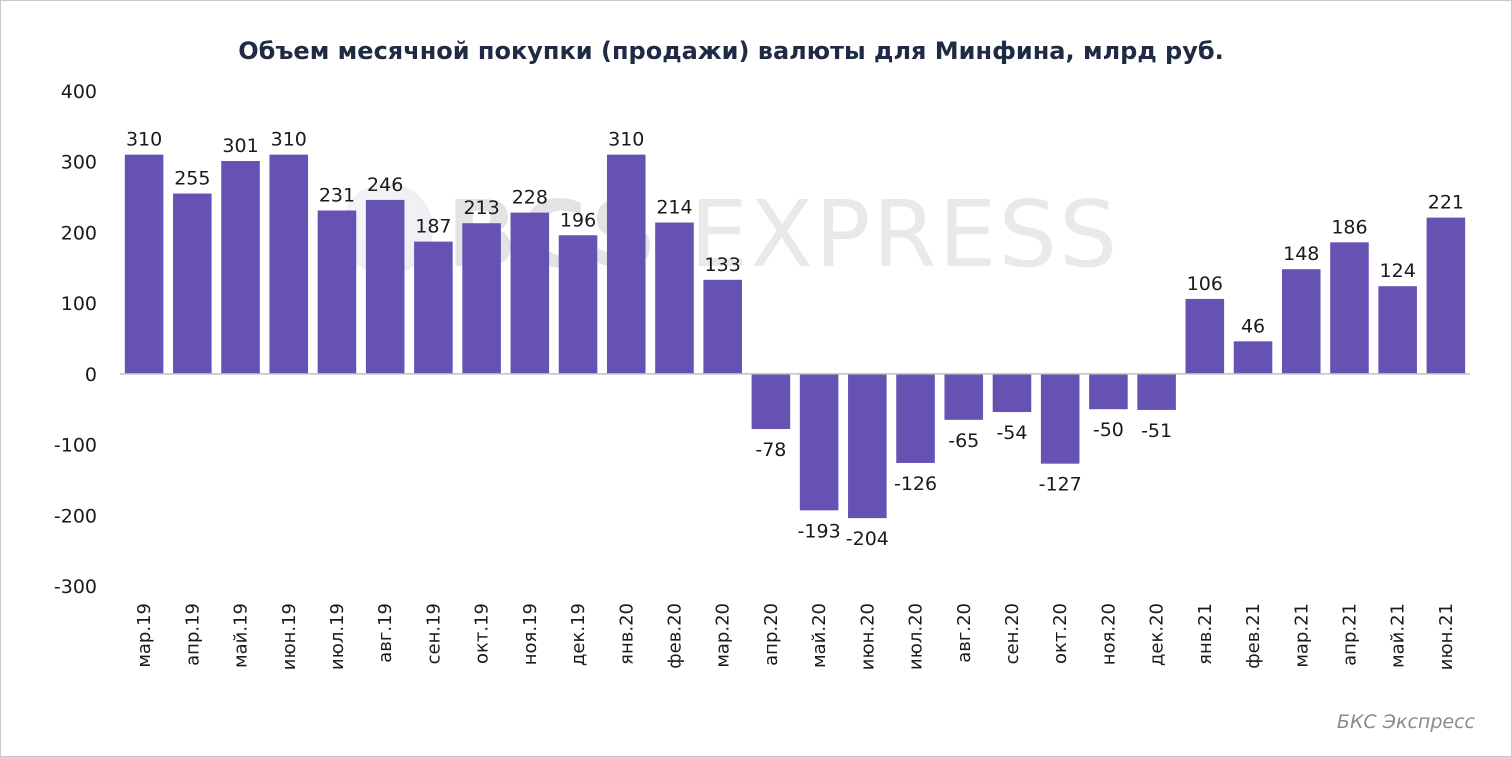 This screenshot has height=757, width=1512. I want to click on bar-дек.19, so click(578, 304).